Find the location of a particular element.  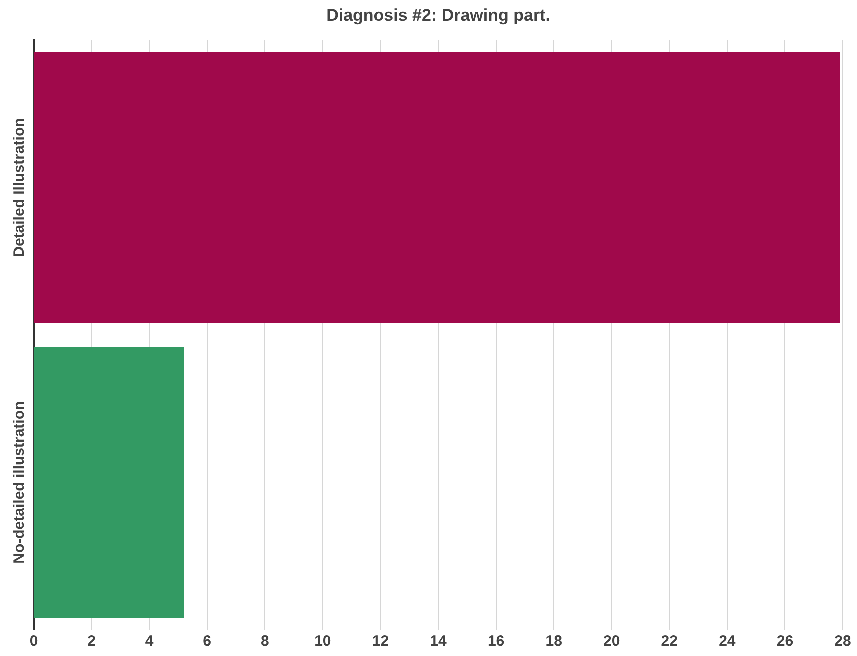

x-tick-label: 2 is located at coordinates (92, 641).